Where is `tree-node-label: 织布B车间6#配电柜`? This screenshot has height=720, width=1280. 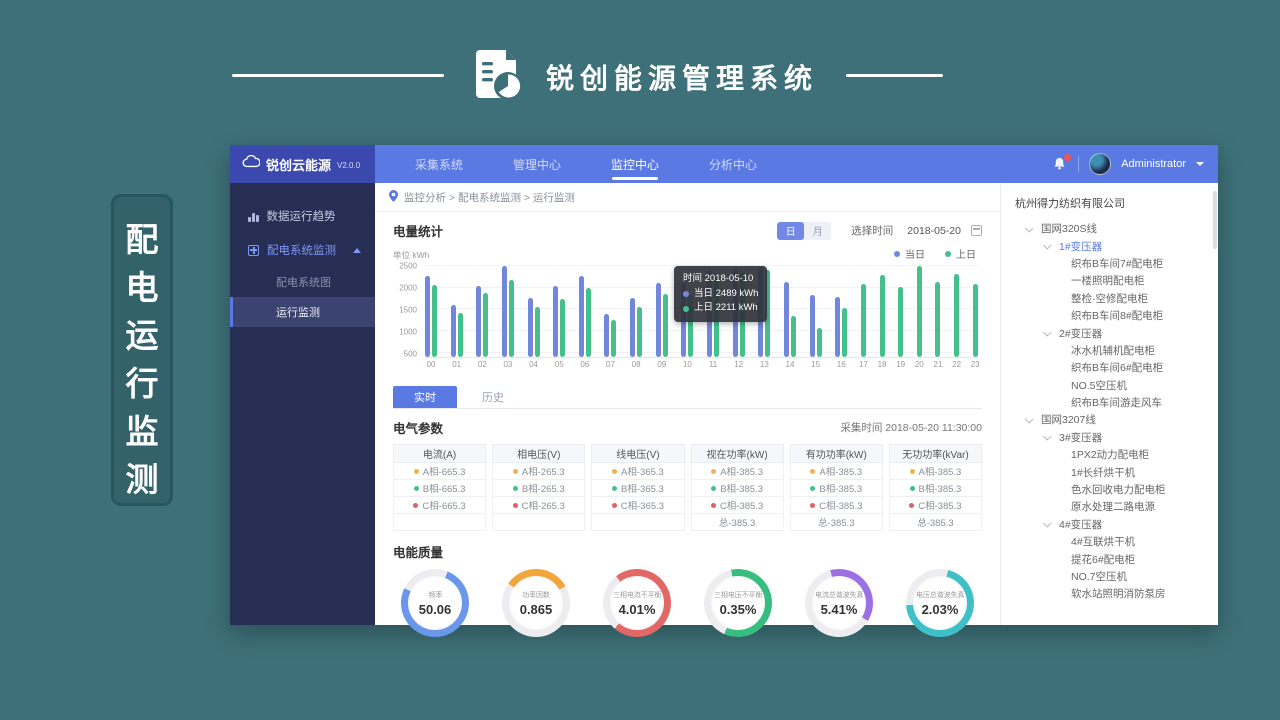
tree-node-label: 织布B车间6#配电柜 is located at coordinates (1117, 368).